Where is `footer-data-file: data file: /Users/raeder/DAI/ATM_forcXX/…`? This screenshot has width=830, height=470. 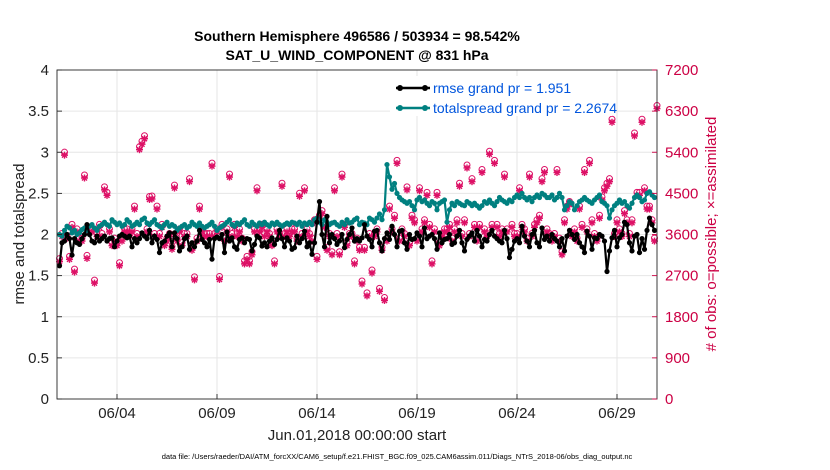 footer-data-file: data file: /Users/raeder/DAI/ATM_forcXX/… is located at coordinates (397, 456).